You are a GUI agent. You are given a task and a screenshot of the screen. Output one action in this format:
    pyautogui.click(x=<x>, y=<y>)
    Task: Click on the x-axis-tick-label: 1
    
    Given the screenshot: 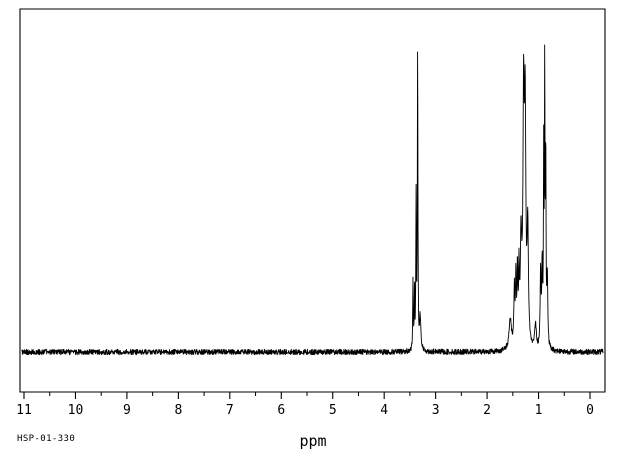 What is the action you would take?
    pyautogui.click(x=539, y=410)
    